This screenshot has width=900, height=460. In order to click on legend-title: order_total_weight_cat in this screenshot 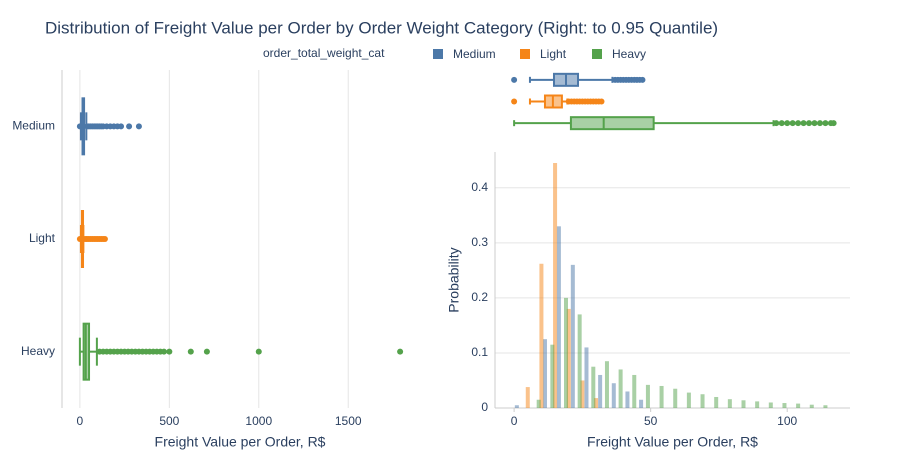, I will do `click(324, 53)`.